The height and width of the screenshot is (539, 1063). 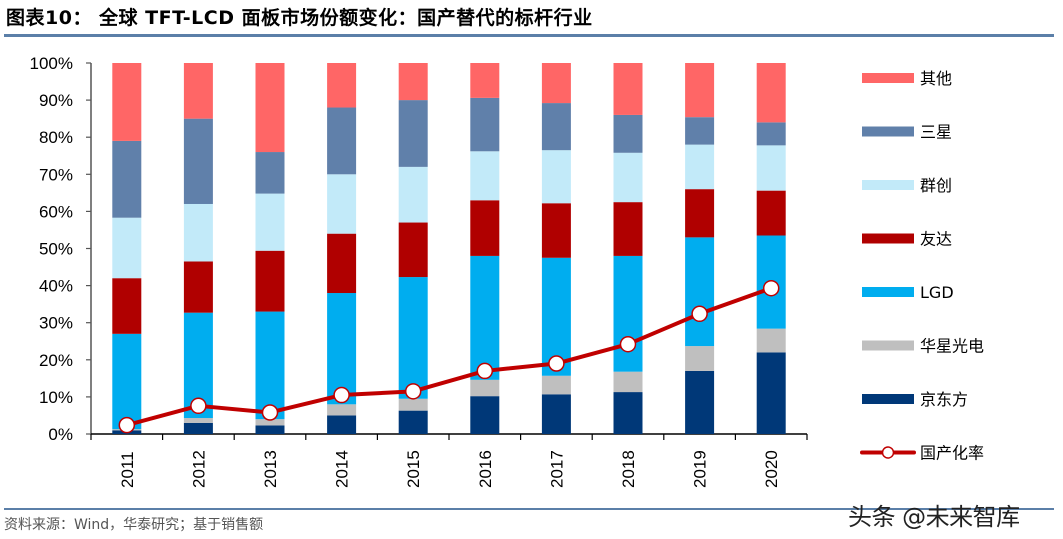 What do you see at coordinates (56, 360) in the screenshot?
I see `y-tick-label: 20%` at bounding box center [56, 360].